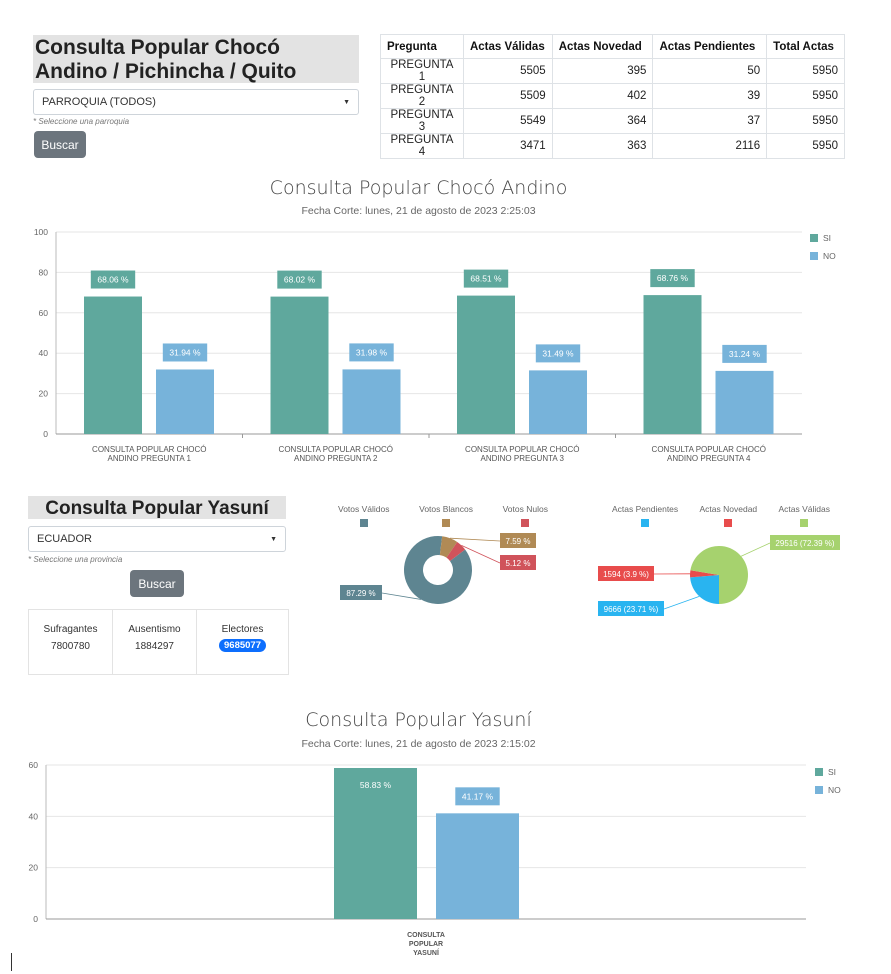 This screenshot has height=974, width=891. I want to click on stat-electores: Electores 9685077, so click(242, 642).